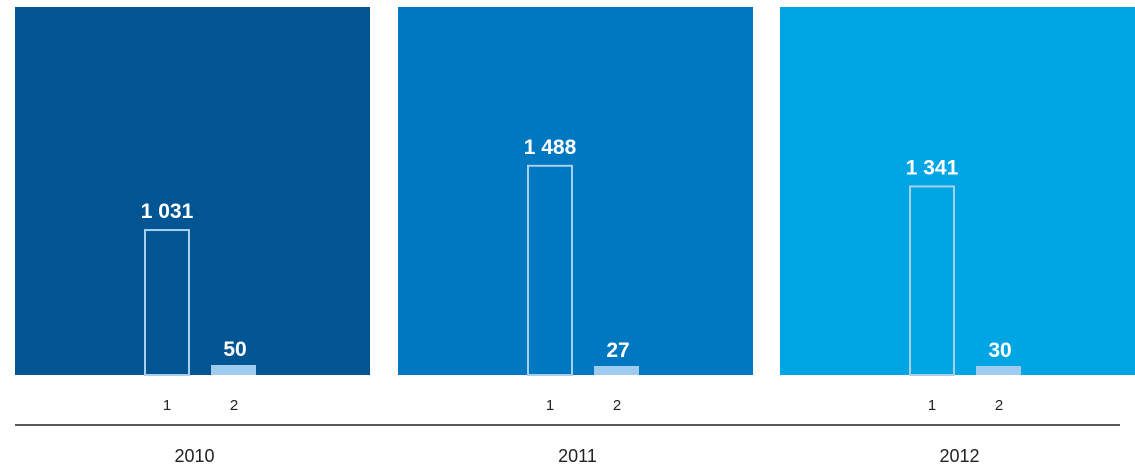  What do you see at coordinates (234, 405) in the screenshot?
I see `category-label-2010-2: 2` at bounding box center [234, 405].